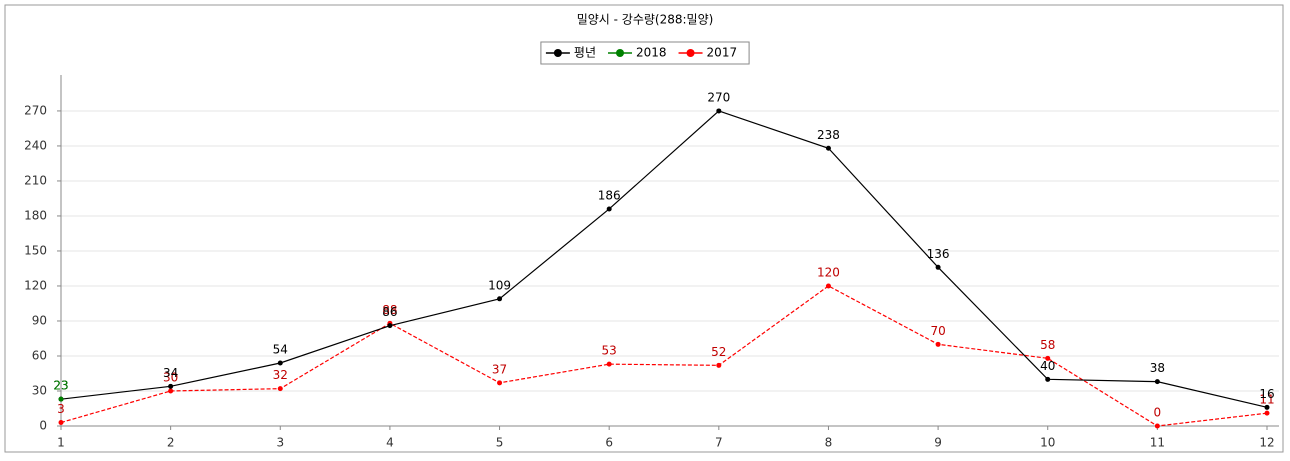 The width and height of the screenshot is (1290, 461). Describe the element at coordinates (609, 195) in the screenshot. I see `data-label: 186` at that location.